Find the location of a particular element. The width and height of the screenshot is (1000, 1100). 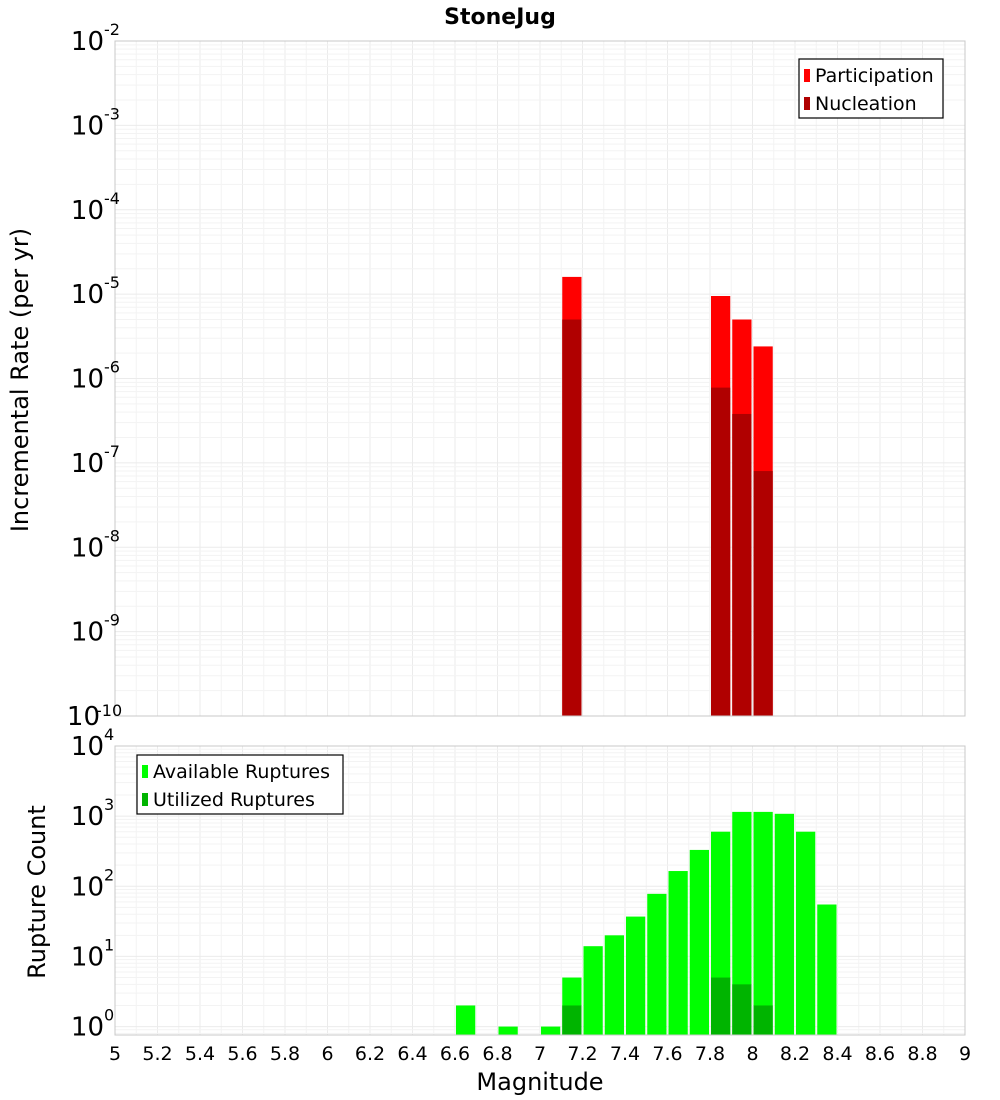

top-plot-bars is located at coordinates (667, 496).